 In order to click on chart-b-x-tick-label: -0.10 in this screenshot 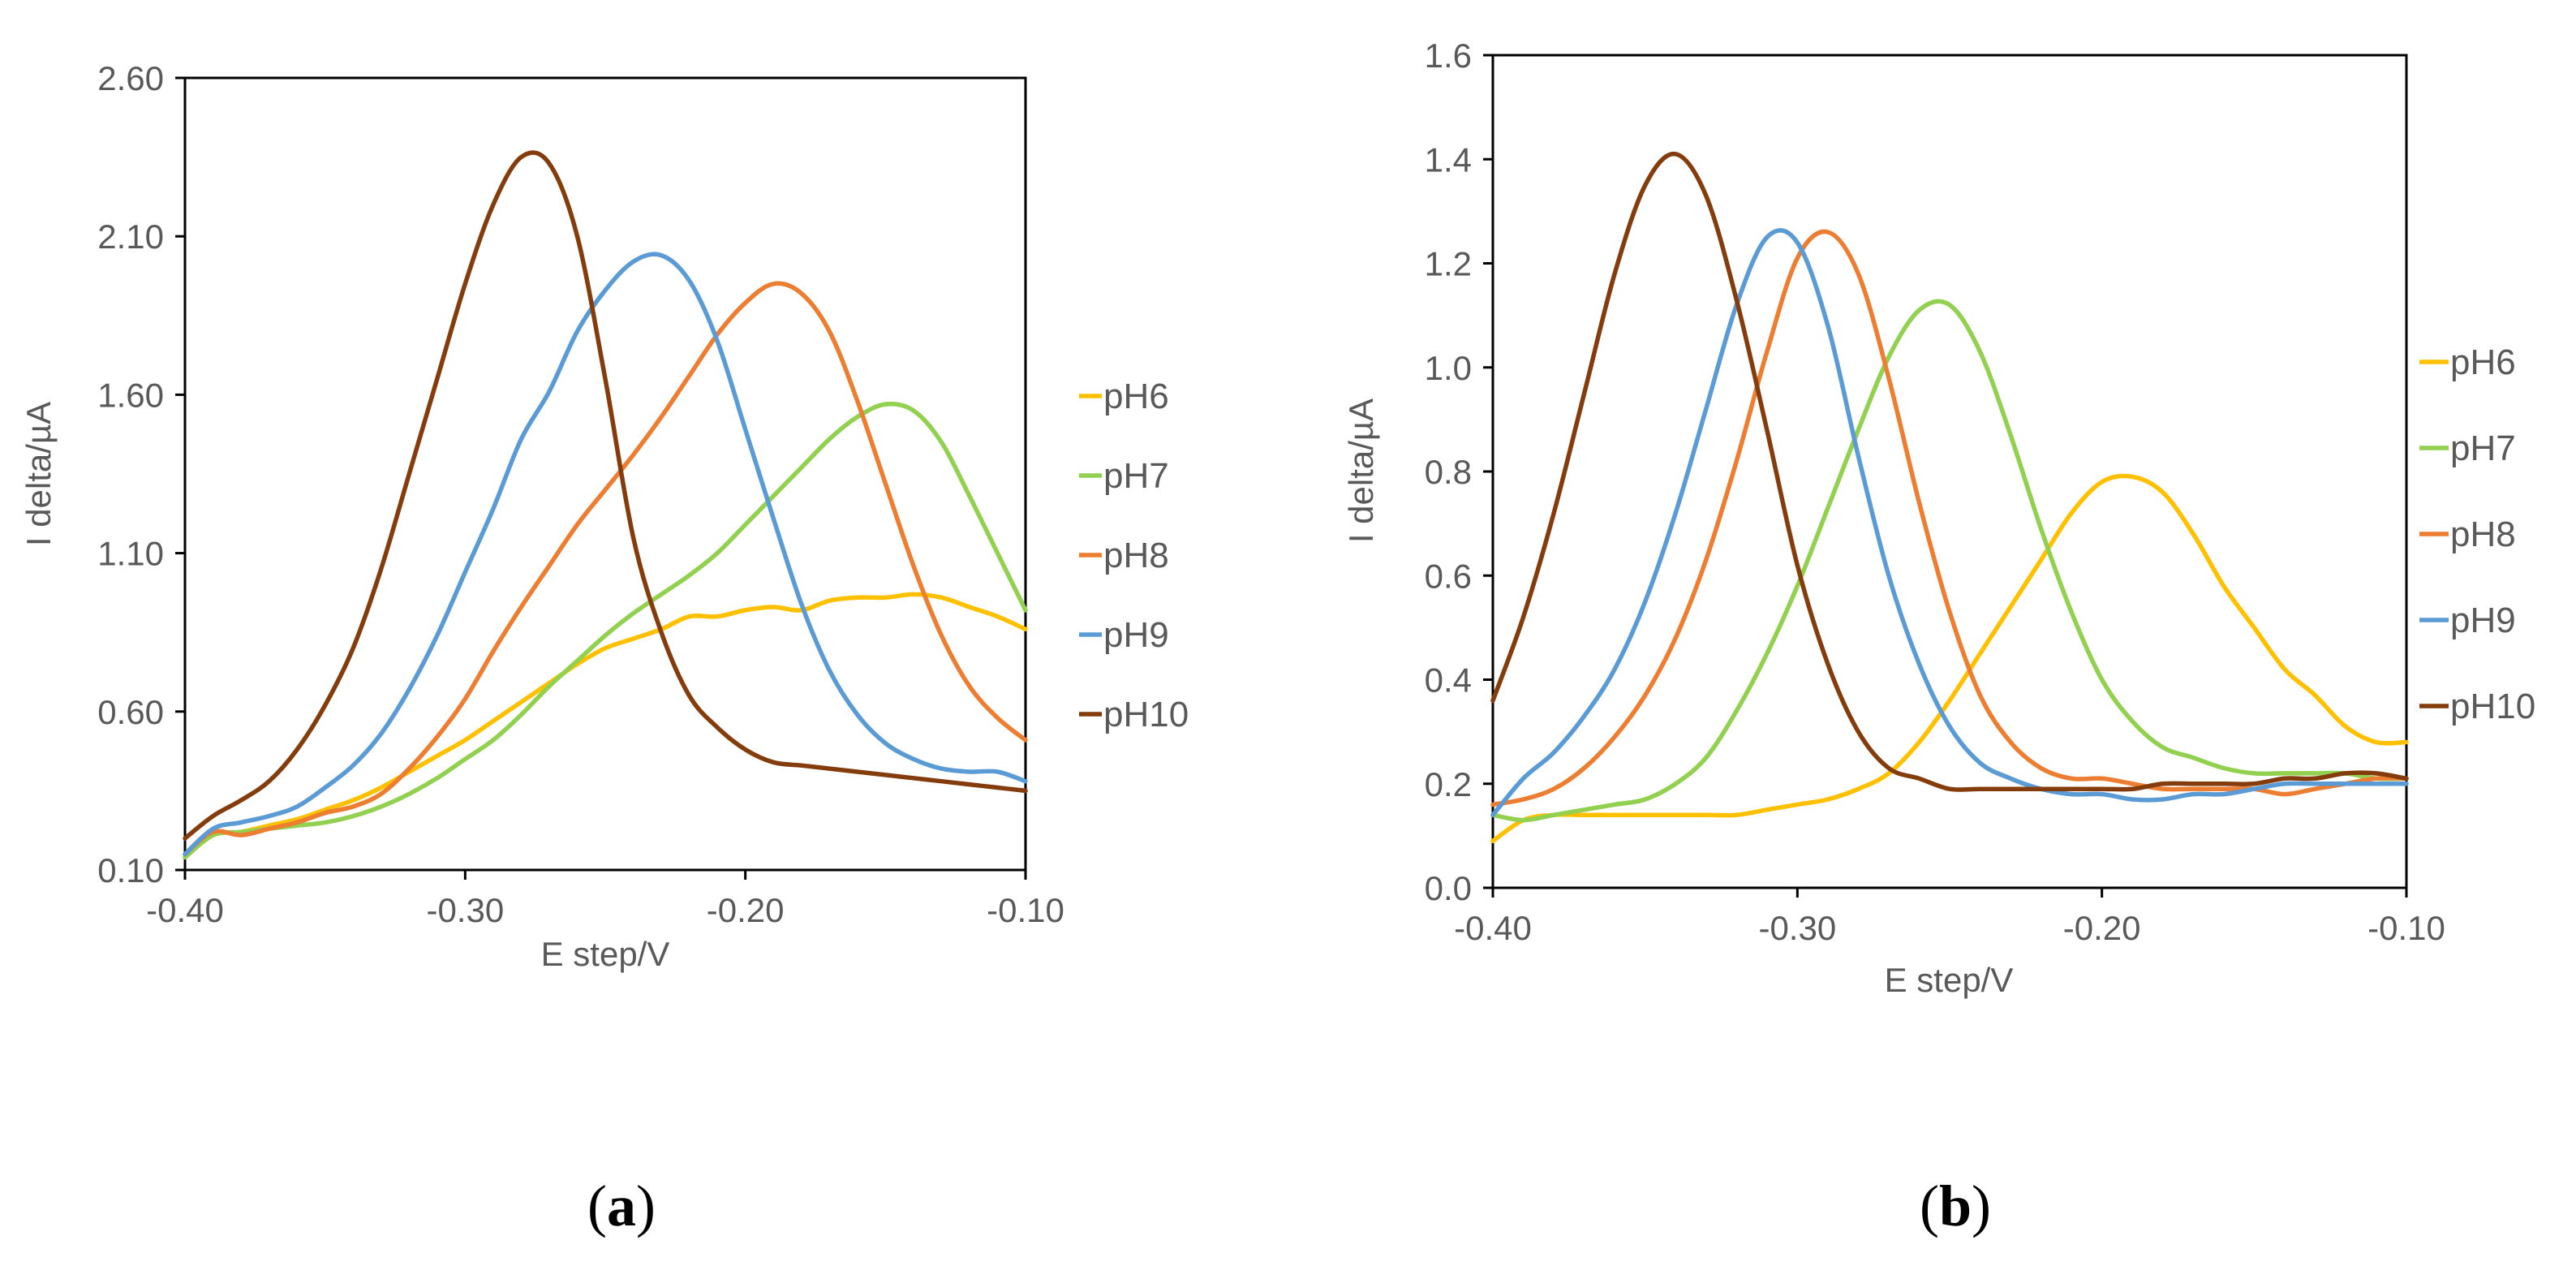, I will do `click(2406, 928)`.